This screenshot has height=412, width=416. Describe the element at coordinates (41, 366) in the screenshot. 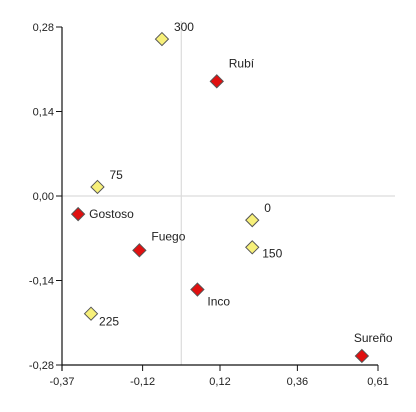

I see `y-tick-label: -0,28` at that location.